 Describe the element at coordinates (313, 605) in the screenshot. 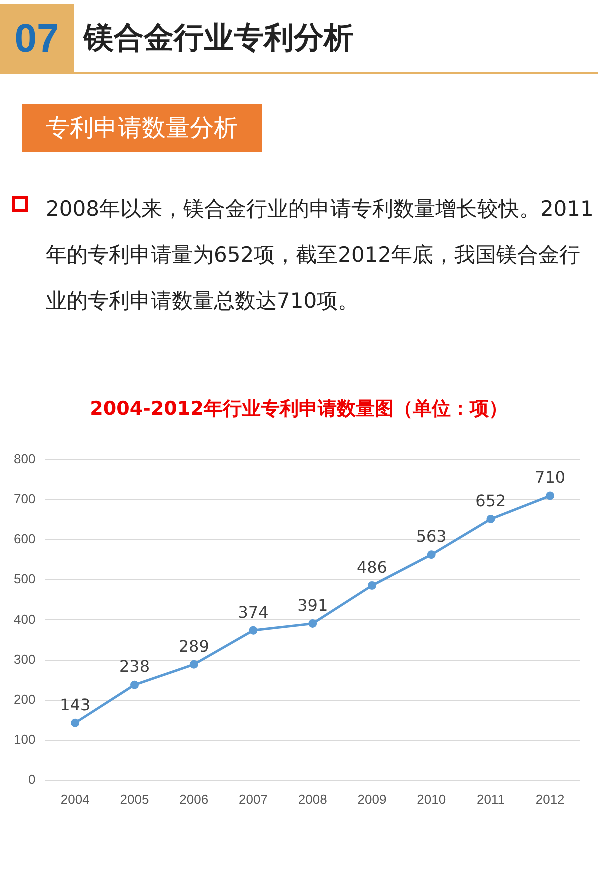

I see `data-label: 391` at that location.